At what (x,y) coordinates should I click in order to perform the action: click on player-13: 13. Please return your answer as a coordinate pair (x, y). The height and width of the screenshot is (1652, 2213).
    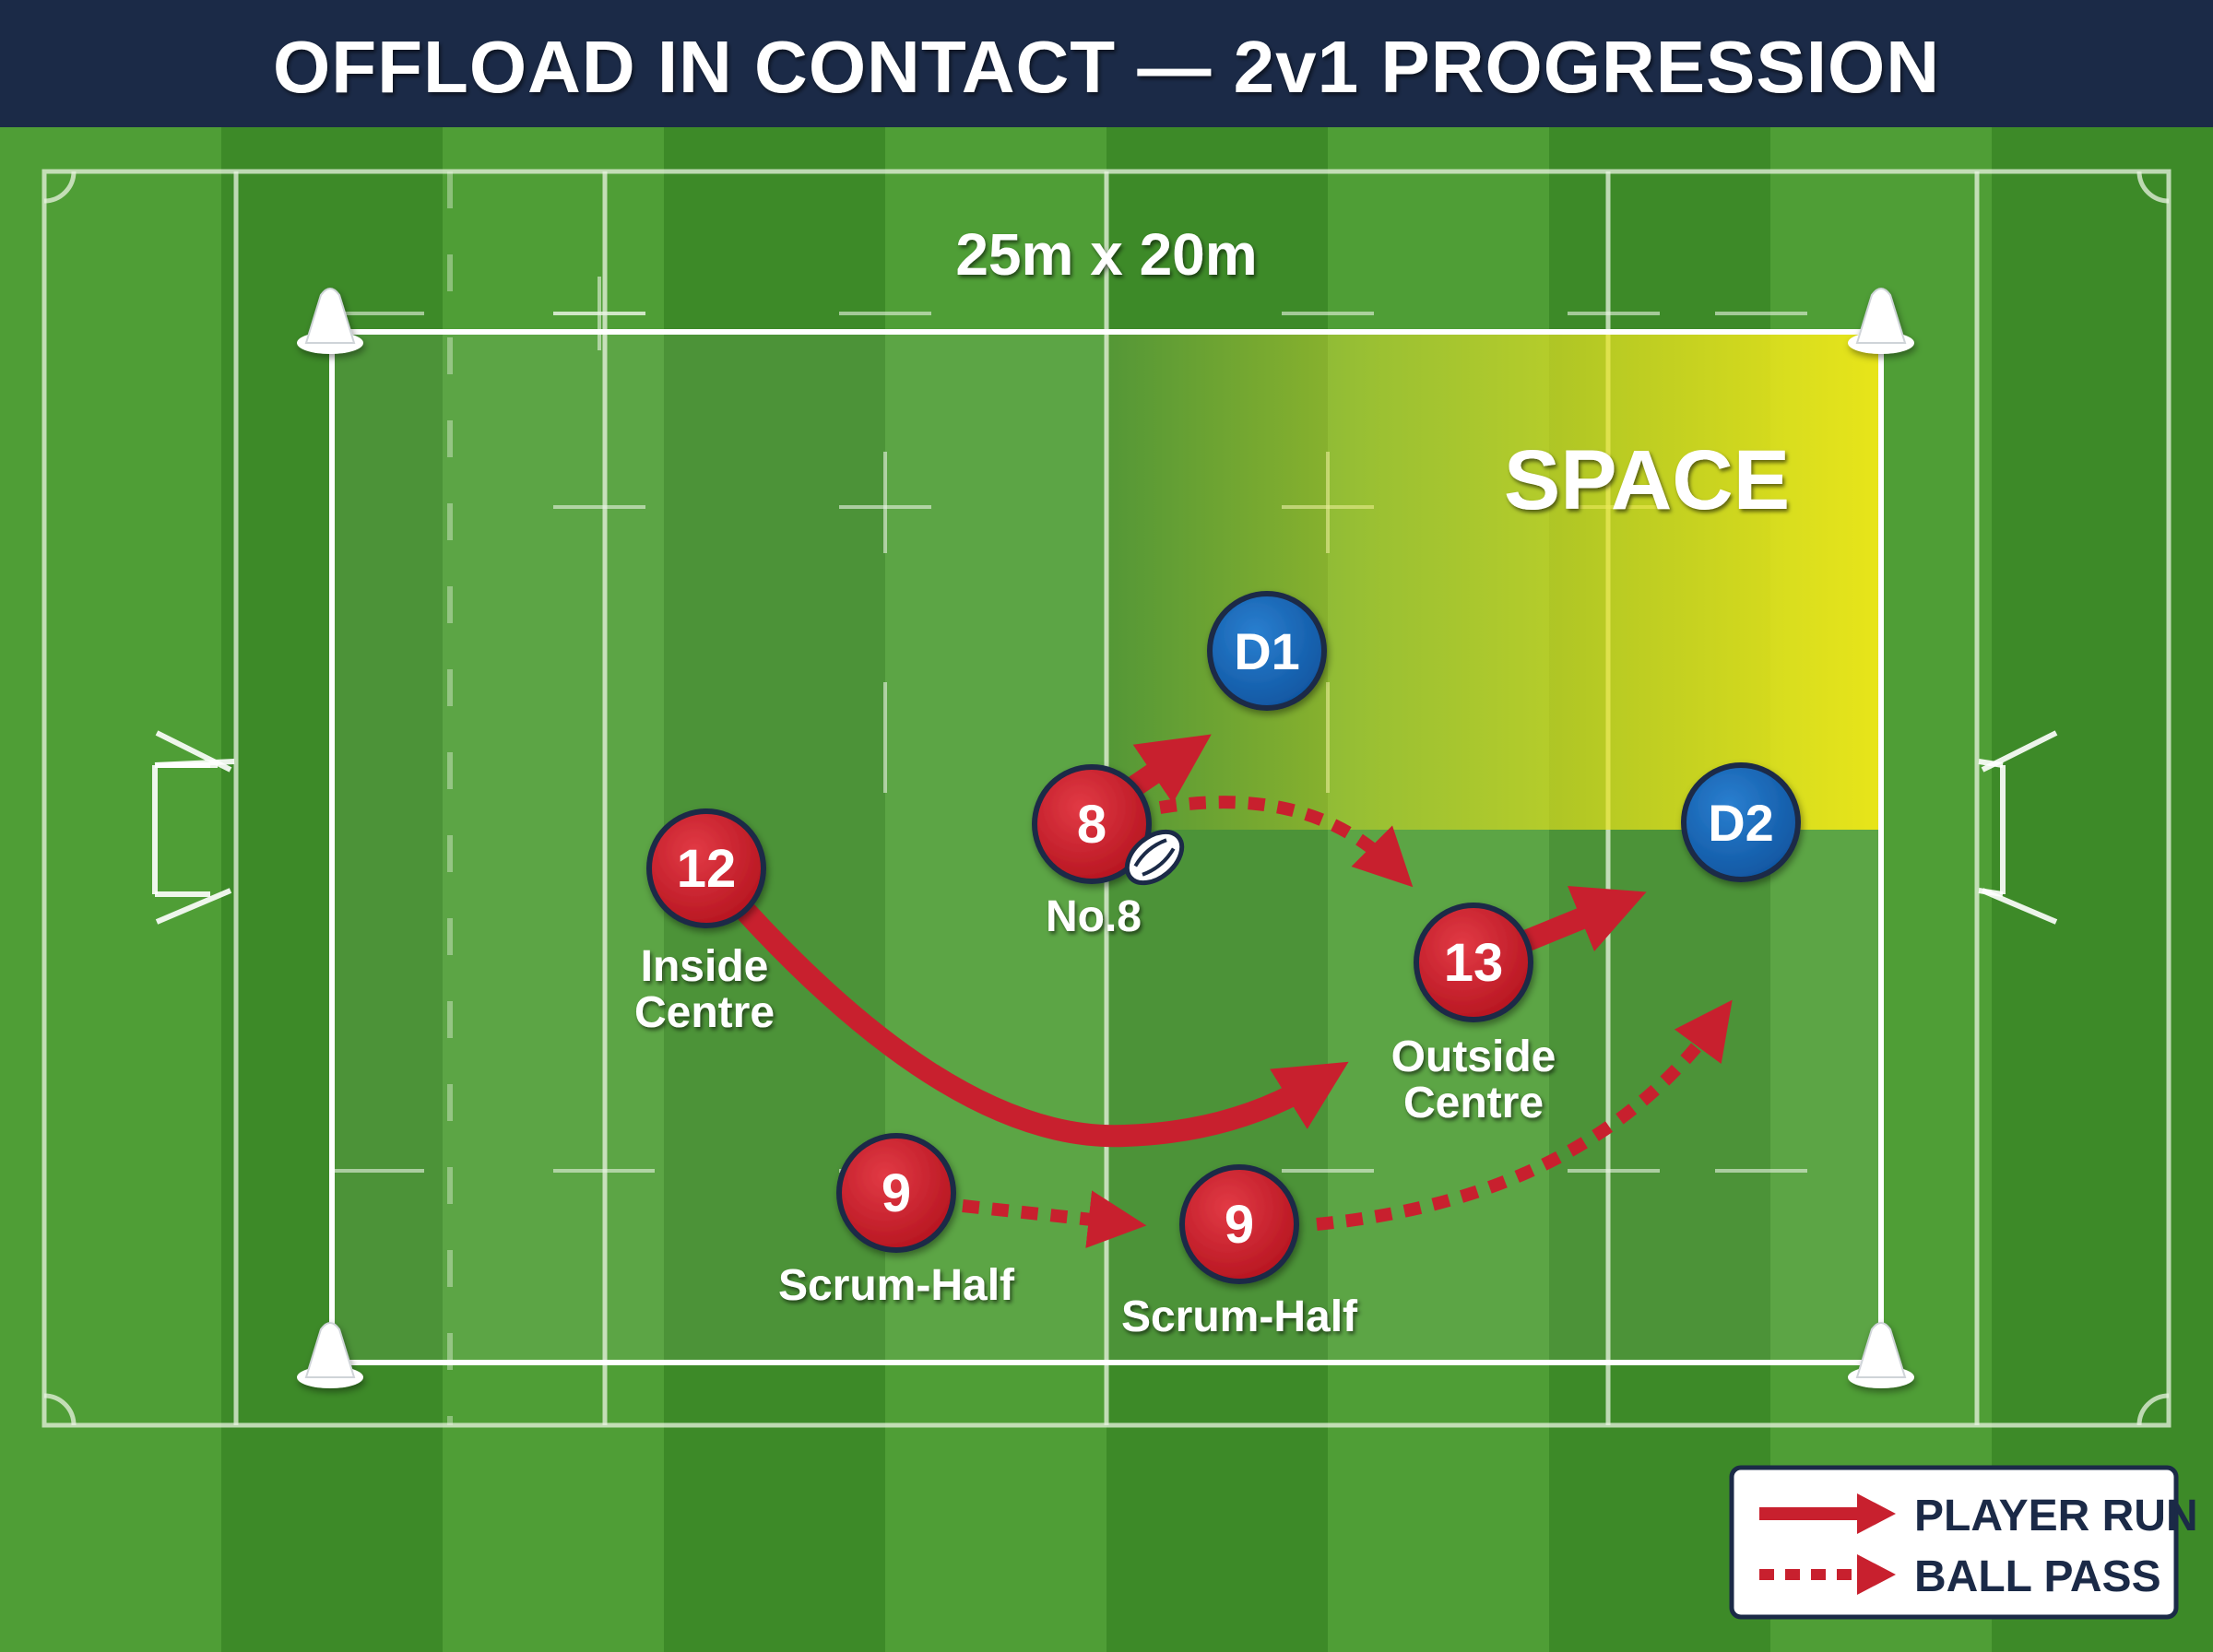
    Looking at the image, I should click on (1473, 963).